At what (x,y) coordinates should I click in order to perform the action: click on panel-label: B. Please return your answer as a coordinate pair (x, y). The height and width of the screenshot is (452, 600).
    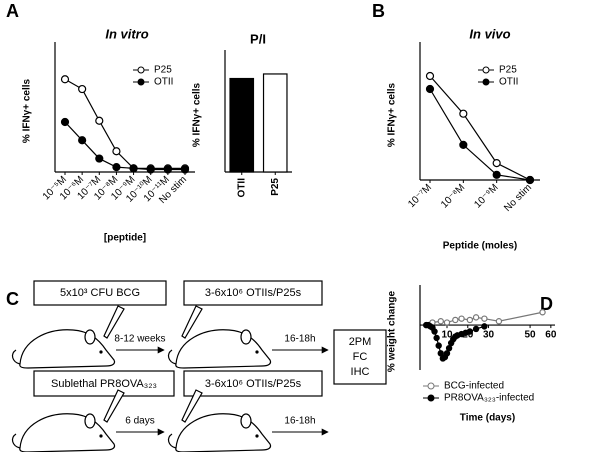
    Looking at the image, I should click on (378, 11).